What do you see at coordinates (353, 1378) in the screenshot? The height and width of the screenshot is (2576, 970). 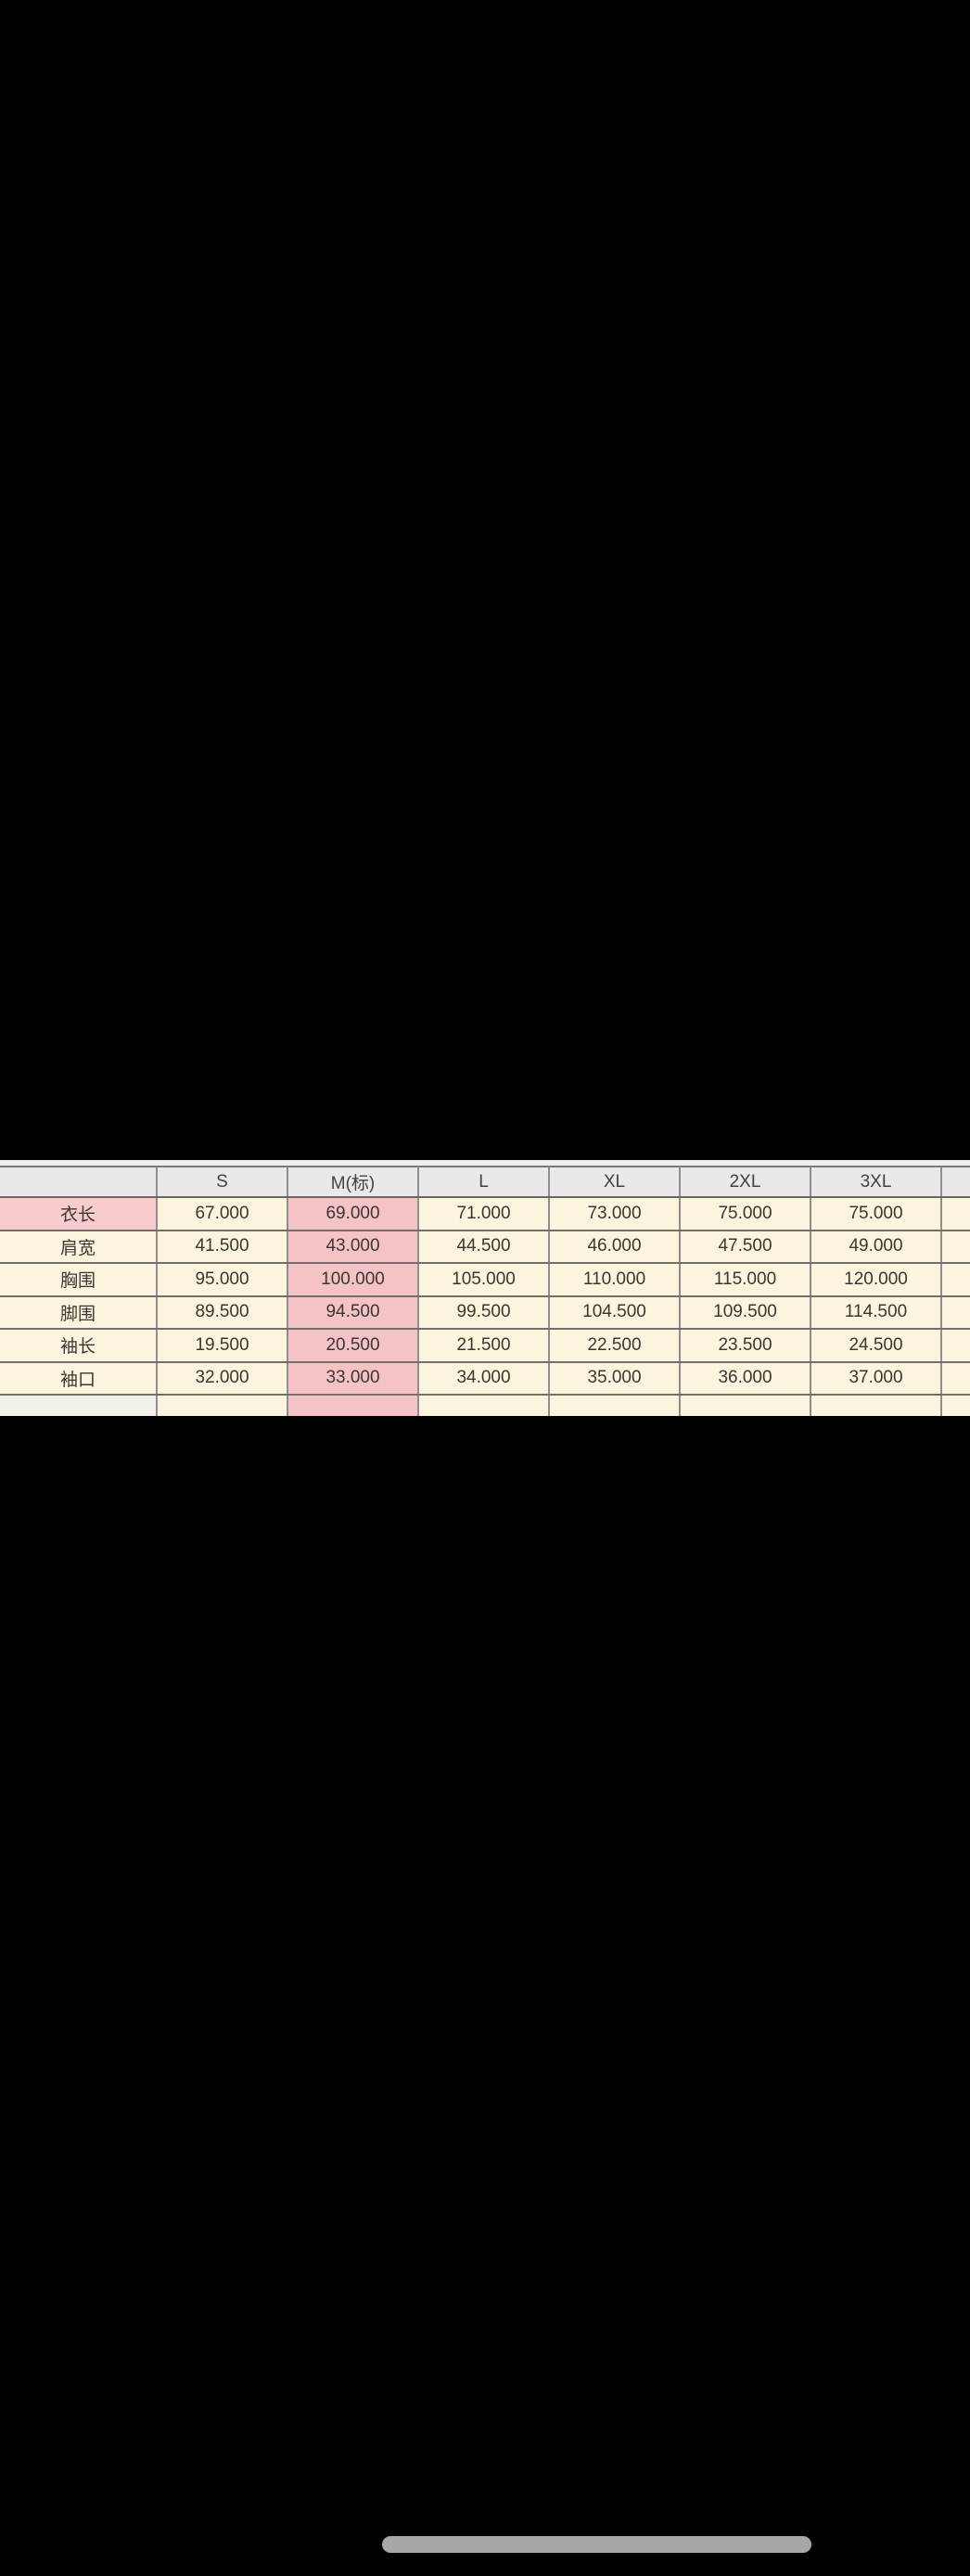 I see `size-value-cell: 33.000` at bounding box center [353, 1378].